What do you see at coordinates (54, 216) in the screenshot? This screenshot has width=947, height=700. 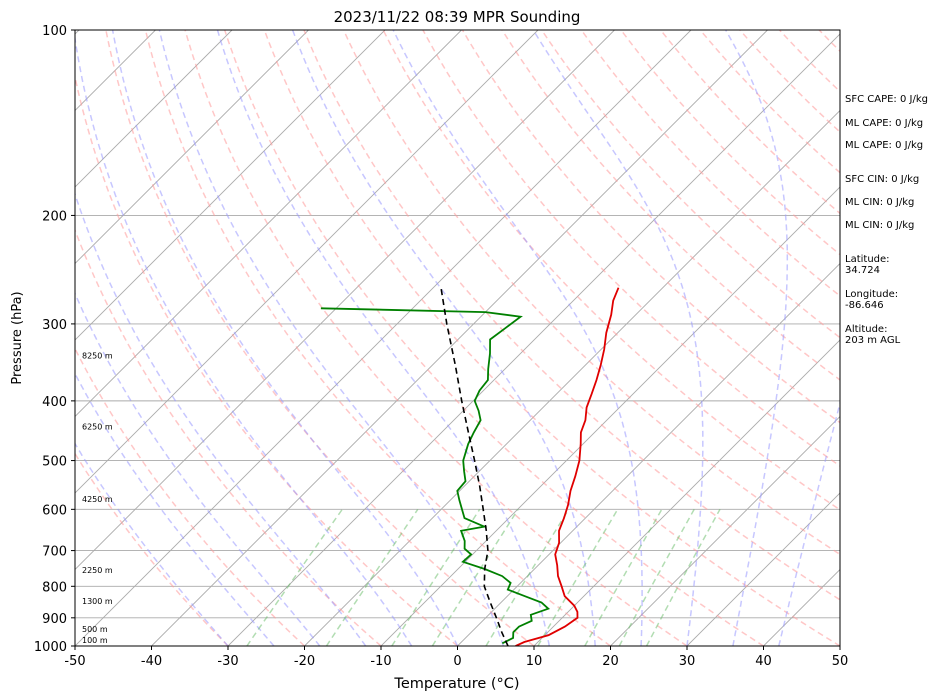 I see `y-tick-label: 200` at bounding box center [54, 216].